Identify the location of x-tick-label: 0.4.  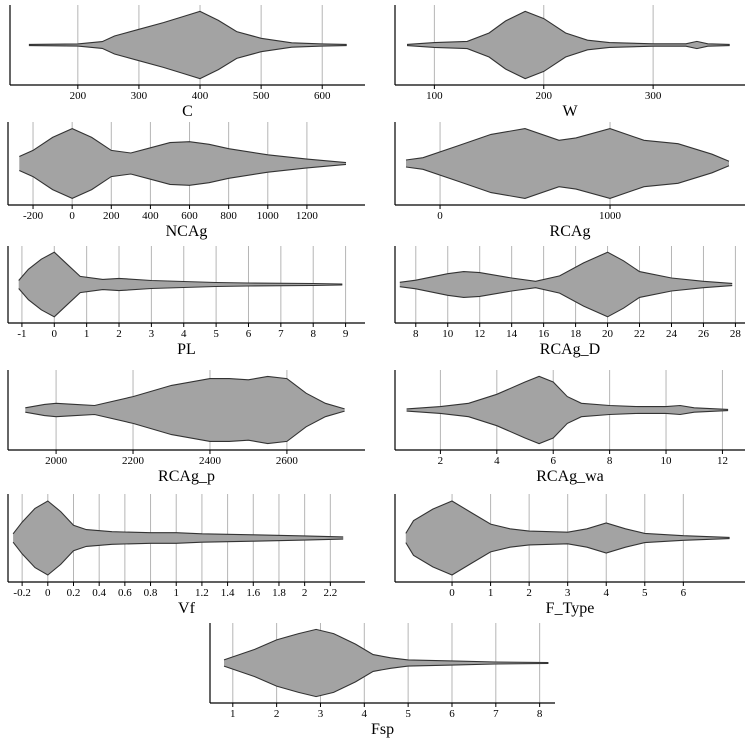
(99, 593).